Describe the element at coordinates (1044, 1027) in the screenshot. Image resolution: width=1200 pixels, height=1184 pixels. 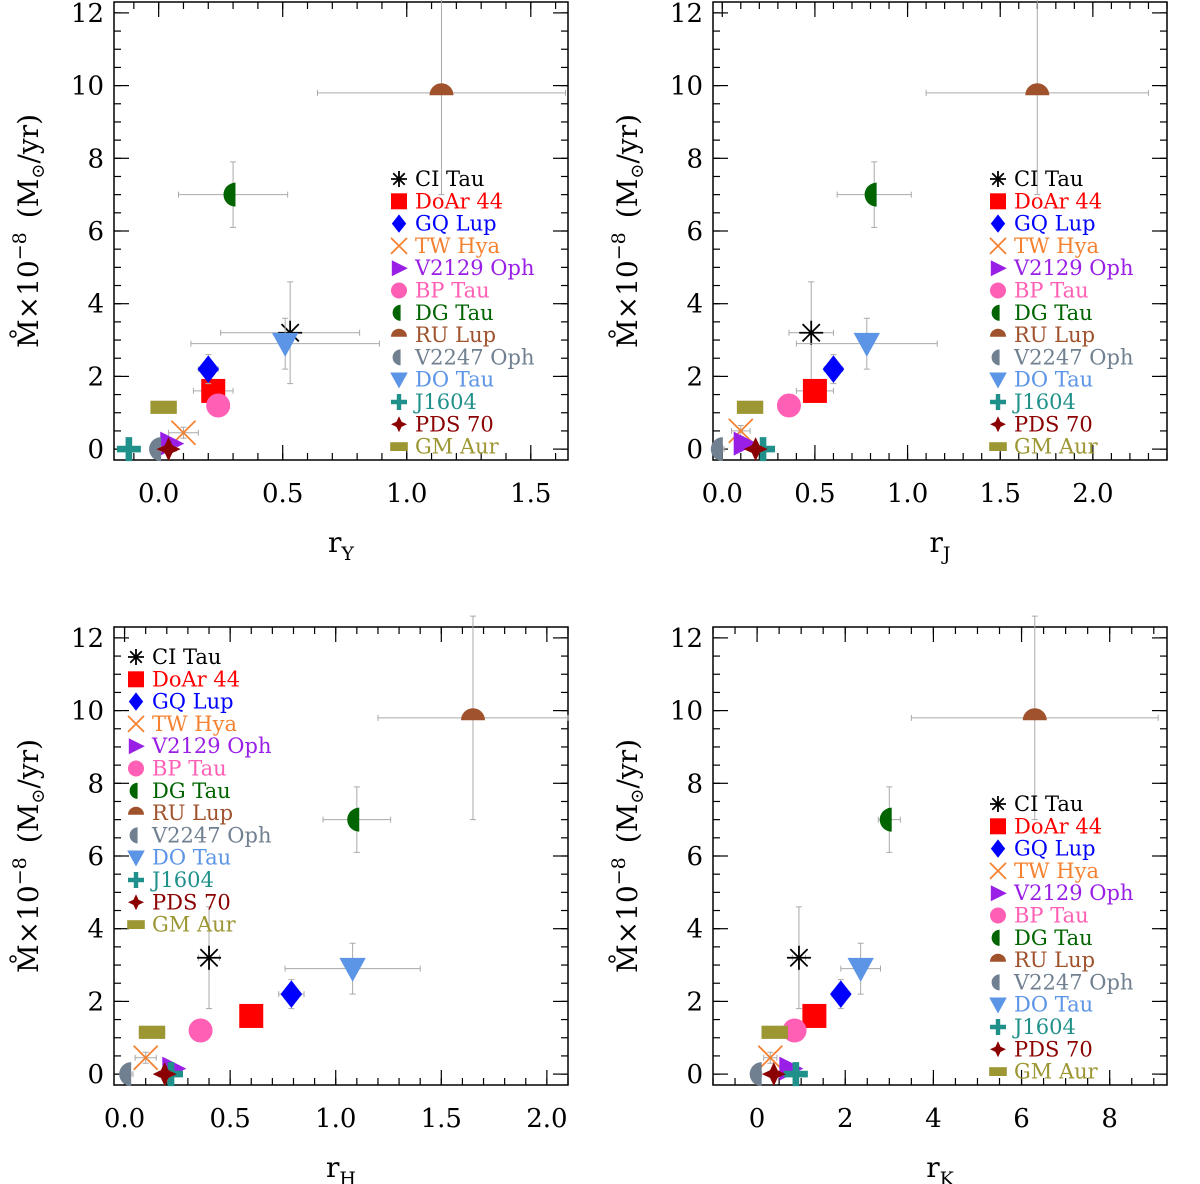
I see `legend-label: J1604` at that location.